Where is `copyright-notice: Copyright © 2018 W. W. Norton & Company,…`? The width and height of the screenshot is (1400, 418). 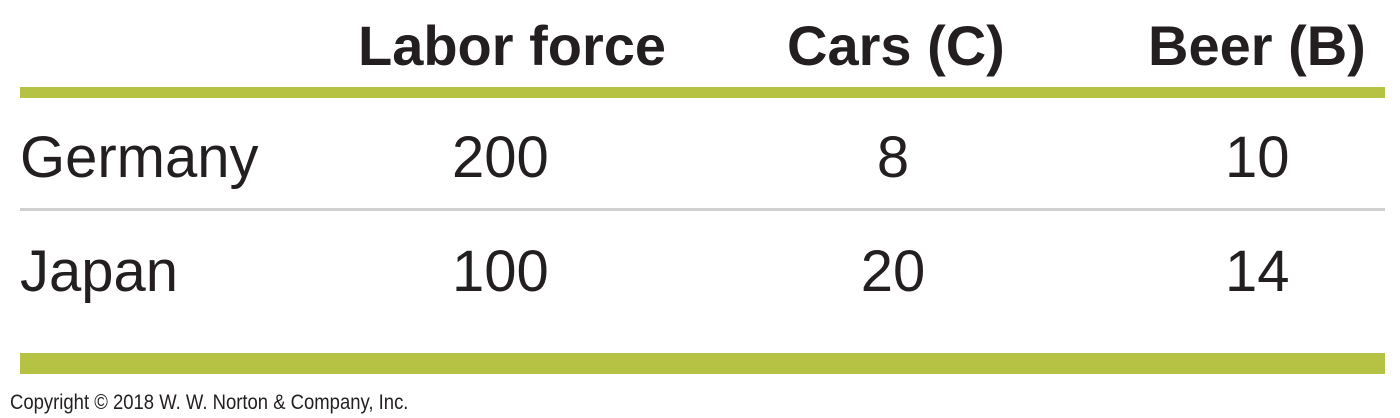 copyright-notice: Copyright © 2018 W. W. Norton & Company,… is located at coordinates (209, 402).